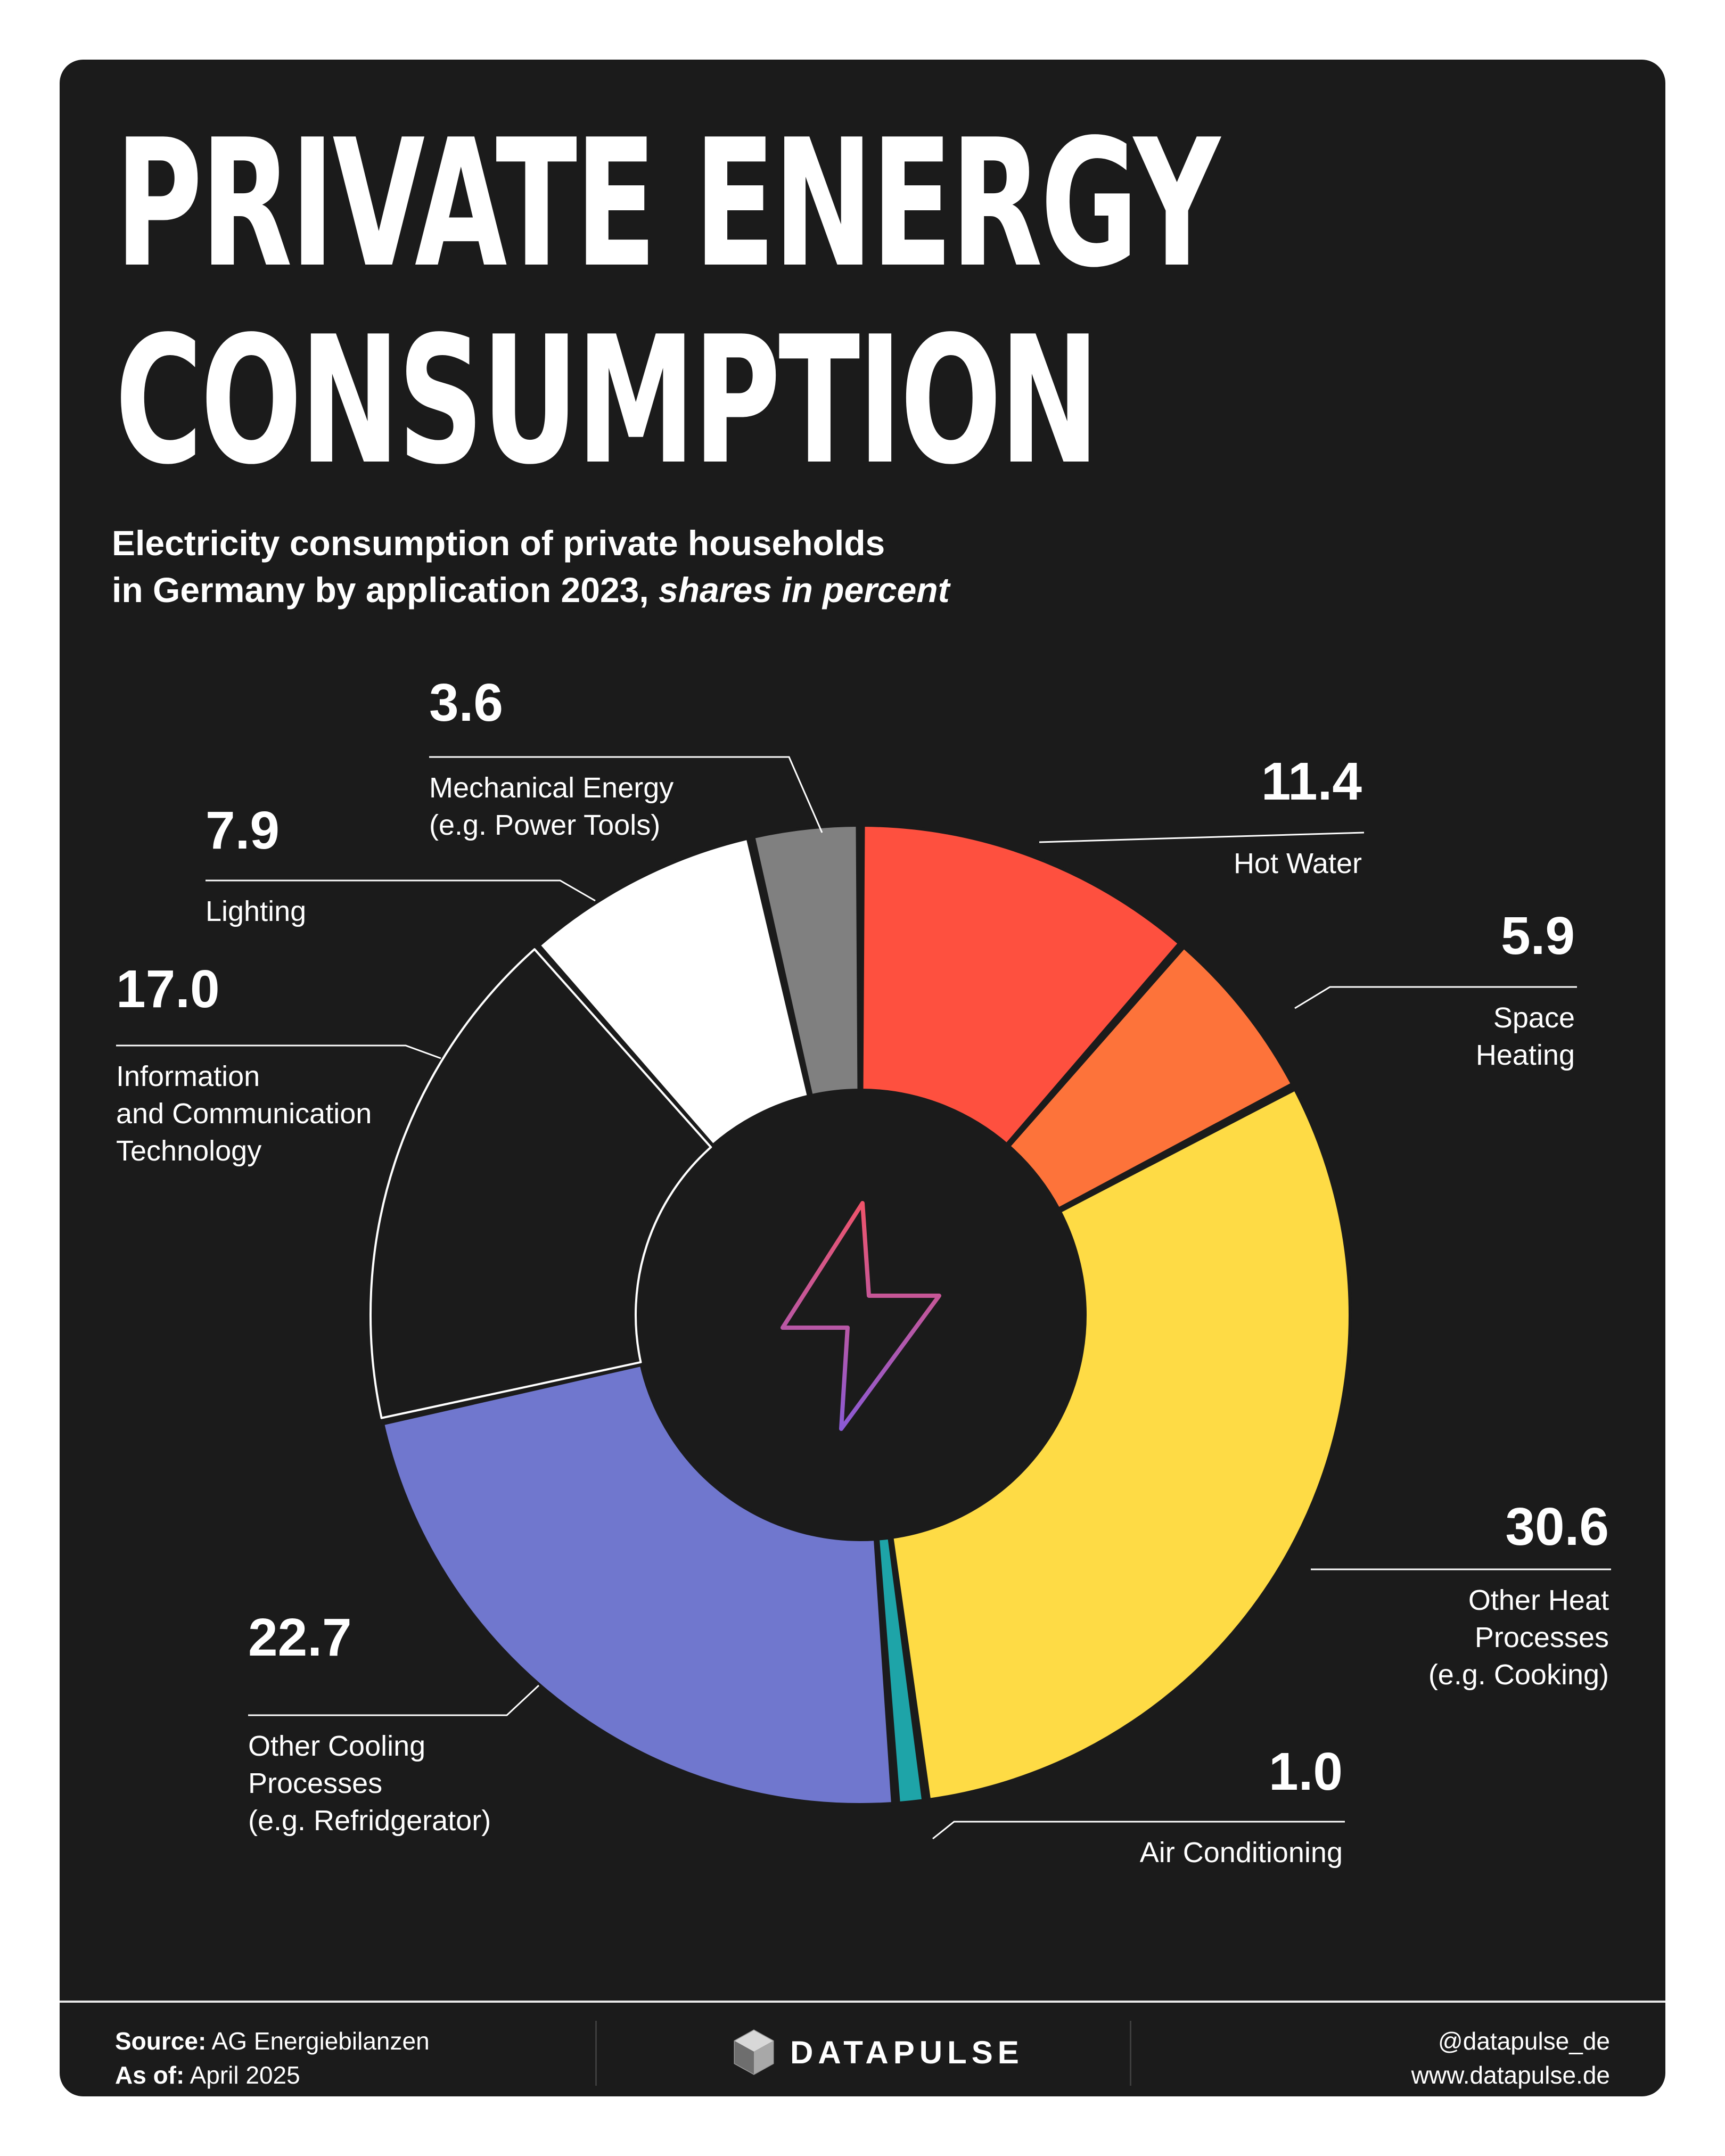 Image resolution: width=1725 pixels, height=2156 pixels. I want to click on slice-air-conditioning, so click(901, 1670).